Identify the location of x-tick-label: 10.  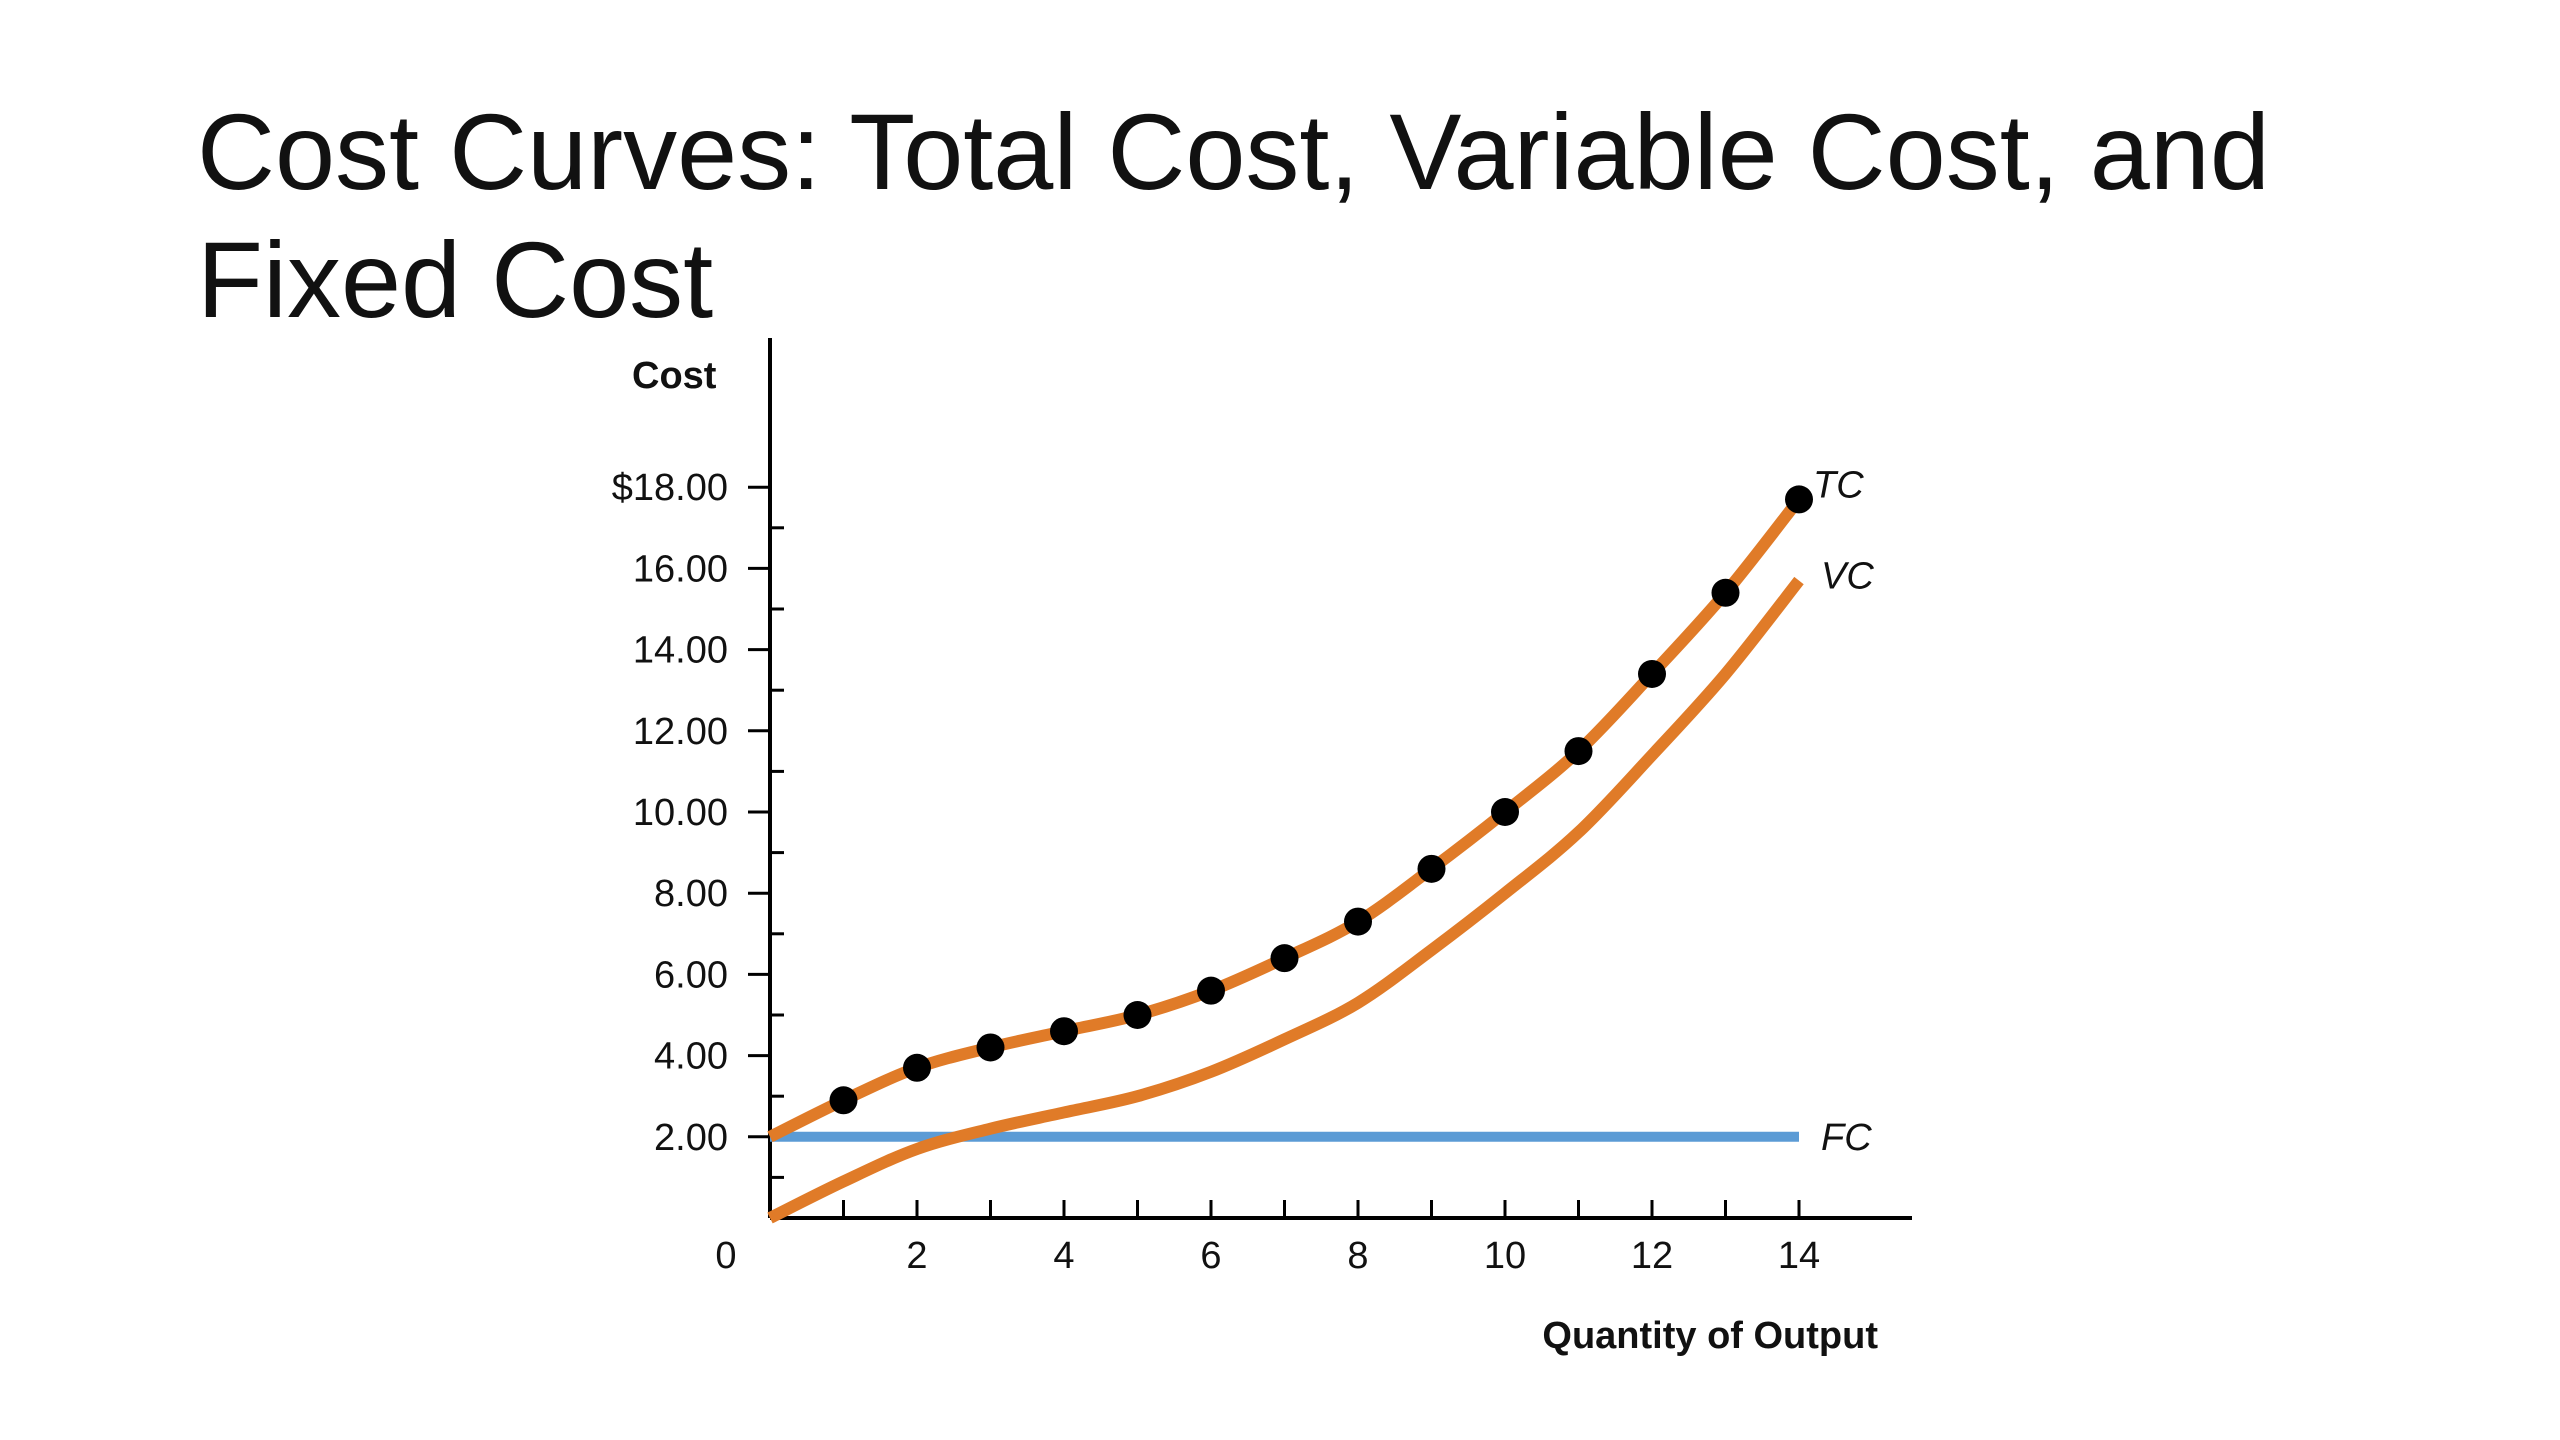
(1505, 1256).